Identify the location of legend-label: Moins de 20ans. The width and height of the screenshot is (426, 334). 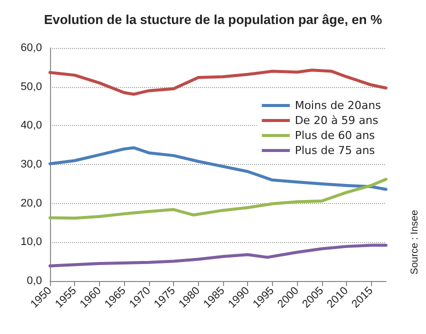
(338, 105).